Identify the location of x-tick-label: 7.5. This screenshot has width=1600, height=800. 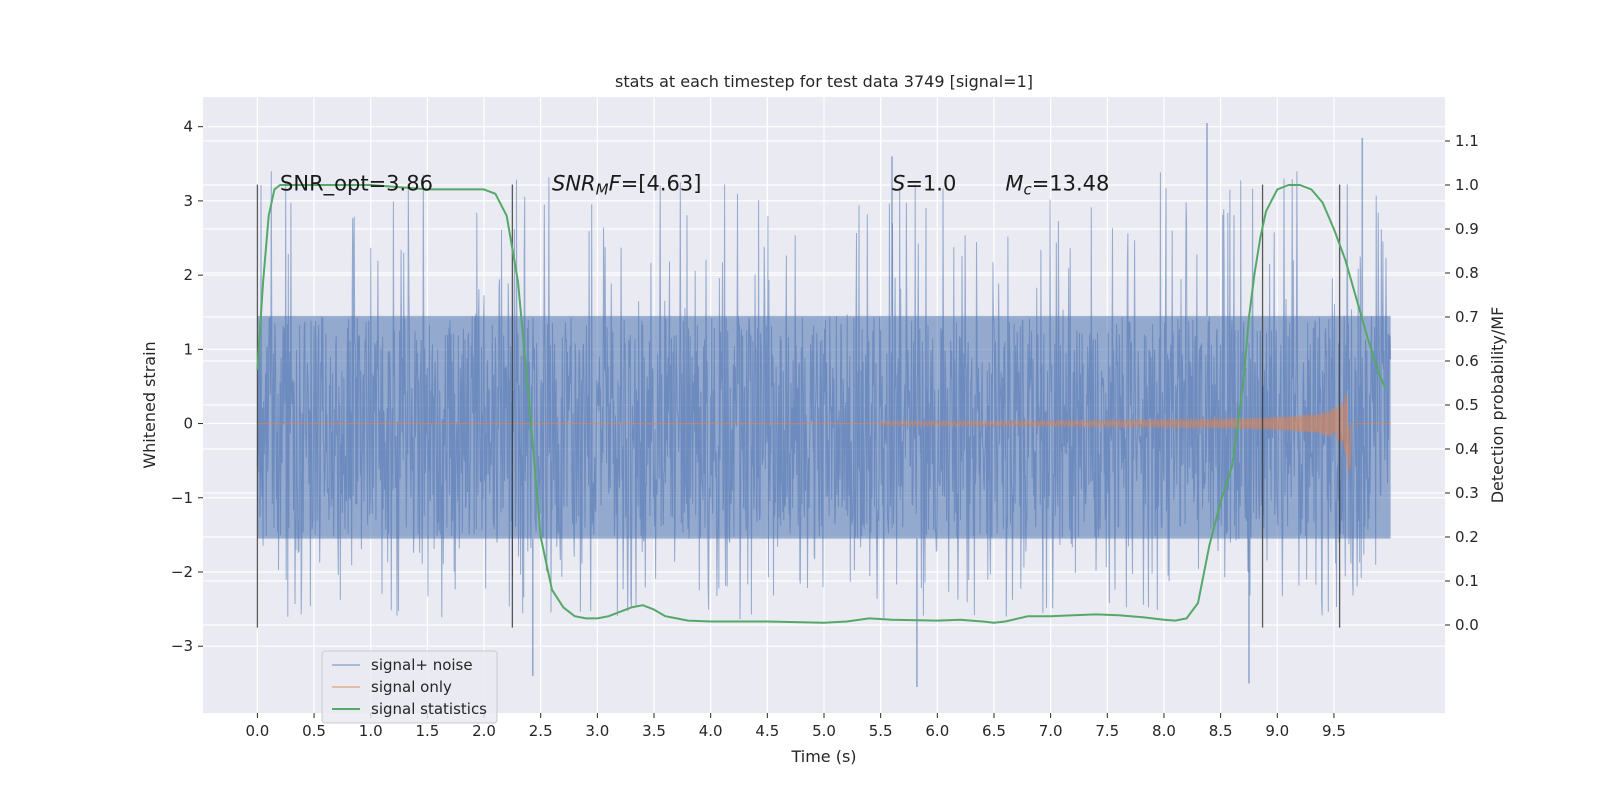
(1107, 731).